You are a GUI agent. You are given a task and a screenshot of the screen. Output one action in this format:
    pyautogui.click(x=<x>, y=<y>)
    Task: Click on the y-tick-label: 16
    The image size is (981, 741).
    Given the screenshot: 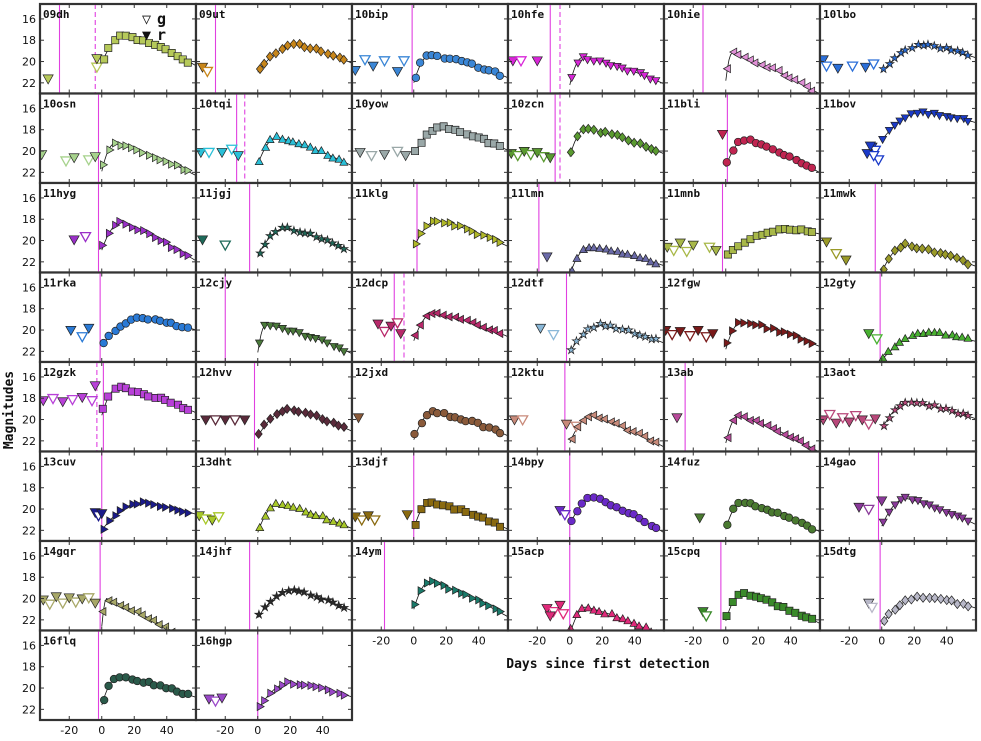 What is the action you would take?
    pyautogui.click(x=29, y=645)
    